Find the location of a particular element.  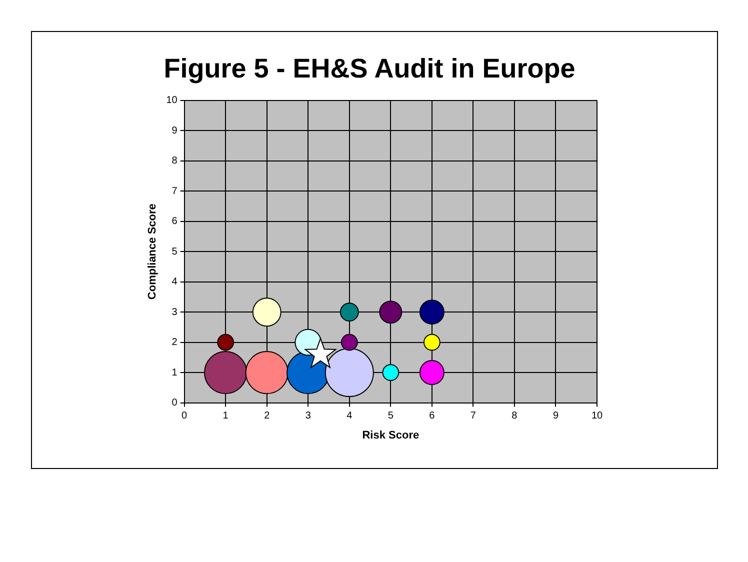

x-axis-title: Risk Score is located at coordinates (391, 435).